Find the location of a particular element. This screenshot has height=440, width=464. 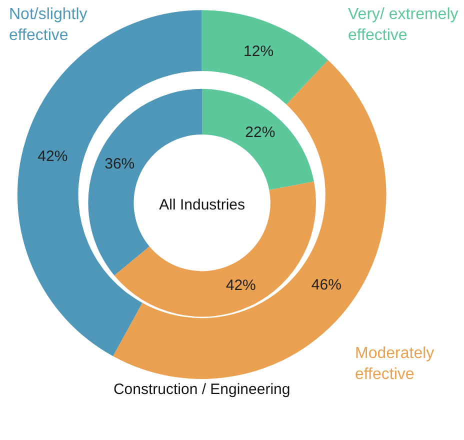

slice-label: Not/slightly effective is located at coordinates (48, 25).